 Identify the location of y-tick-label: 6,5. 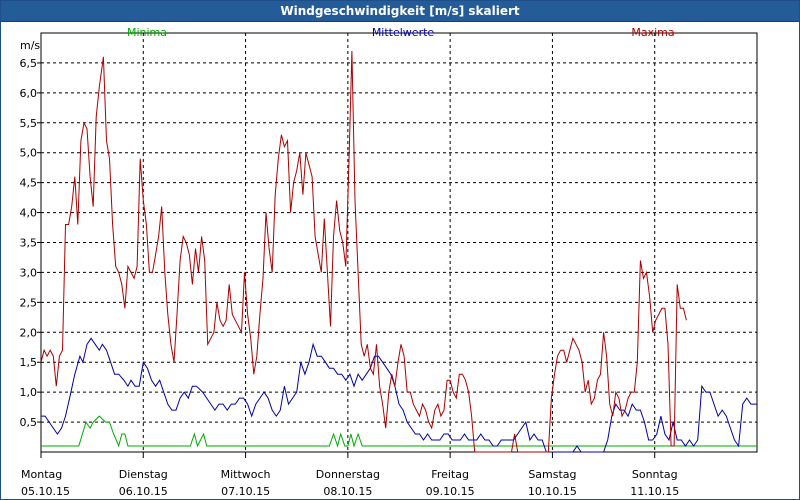
(29, 63).